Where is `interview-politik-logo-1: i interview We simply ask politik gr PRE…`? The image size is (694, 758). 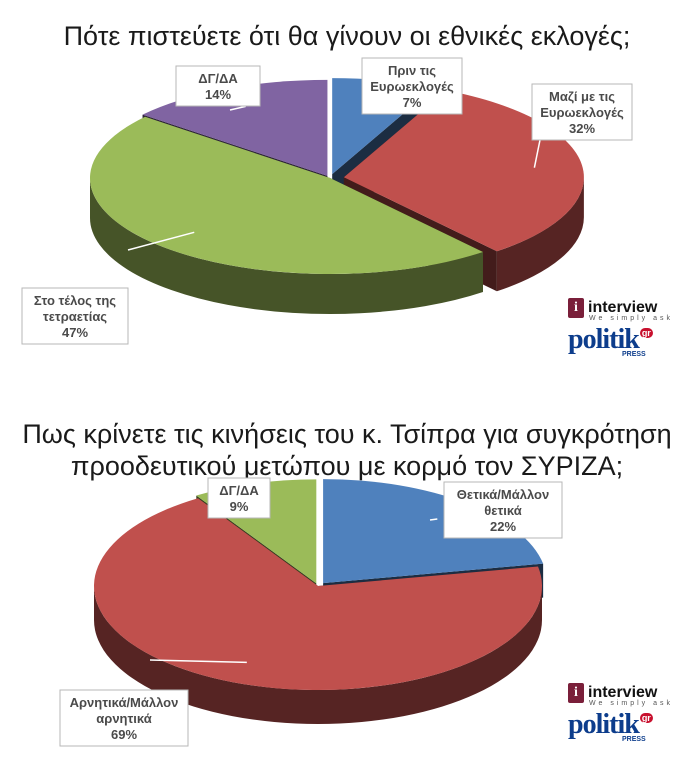
interview-politik-logo-1: i interview We simply ask politik gr PRE… is located at coordinates (620, 328).